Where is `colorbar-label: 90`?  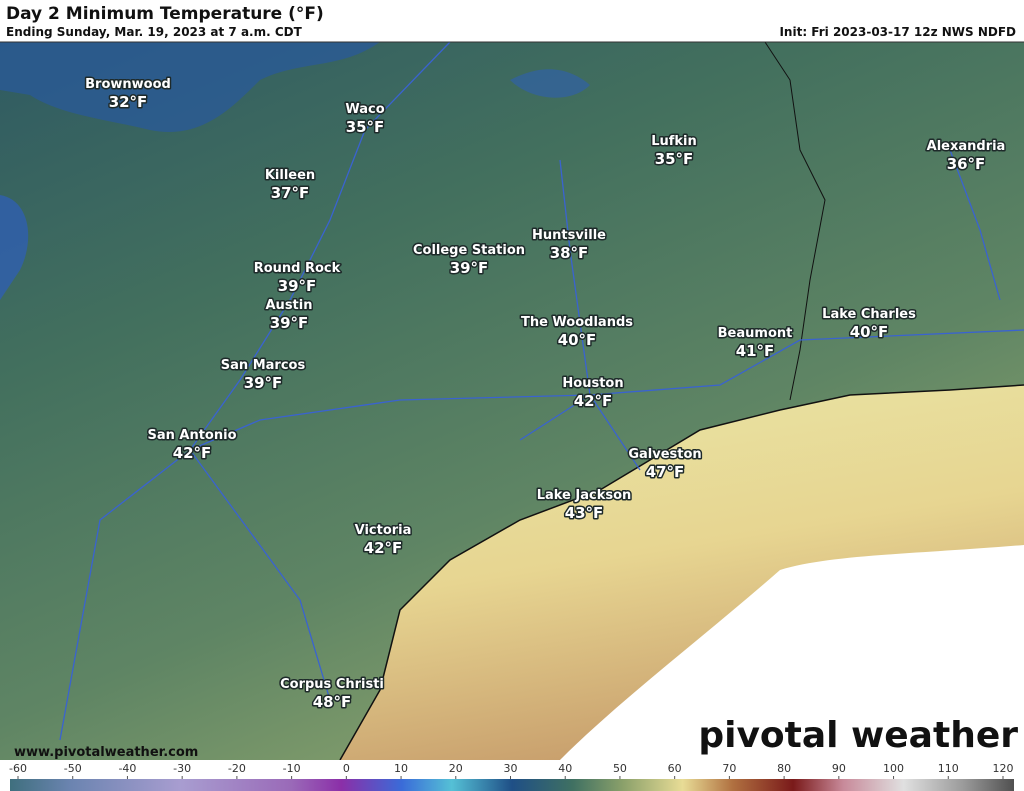
colorbar-label: 90 is located at coordinates (839, 768).